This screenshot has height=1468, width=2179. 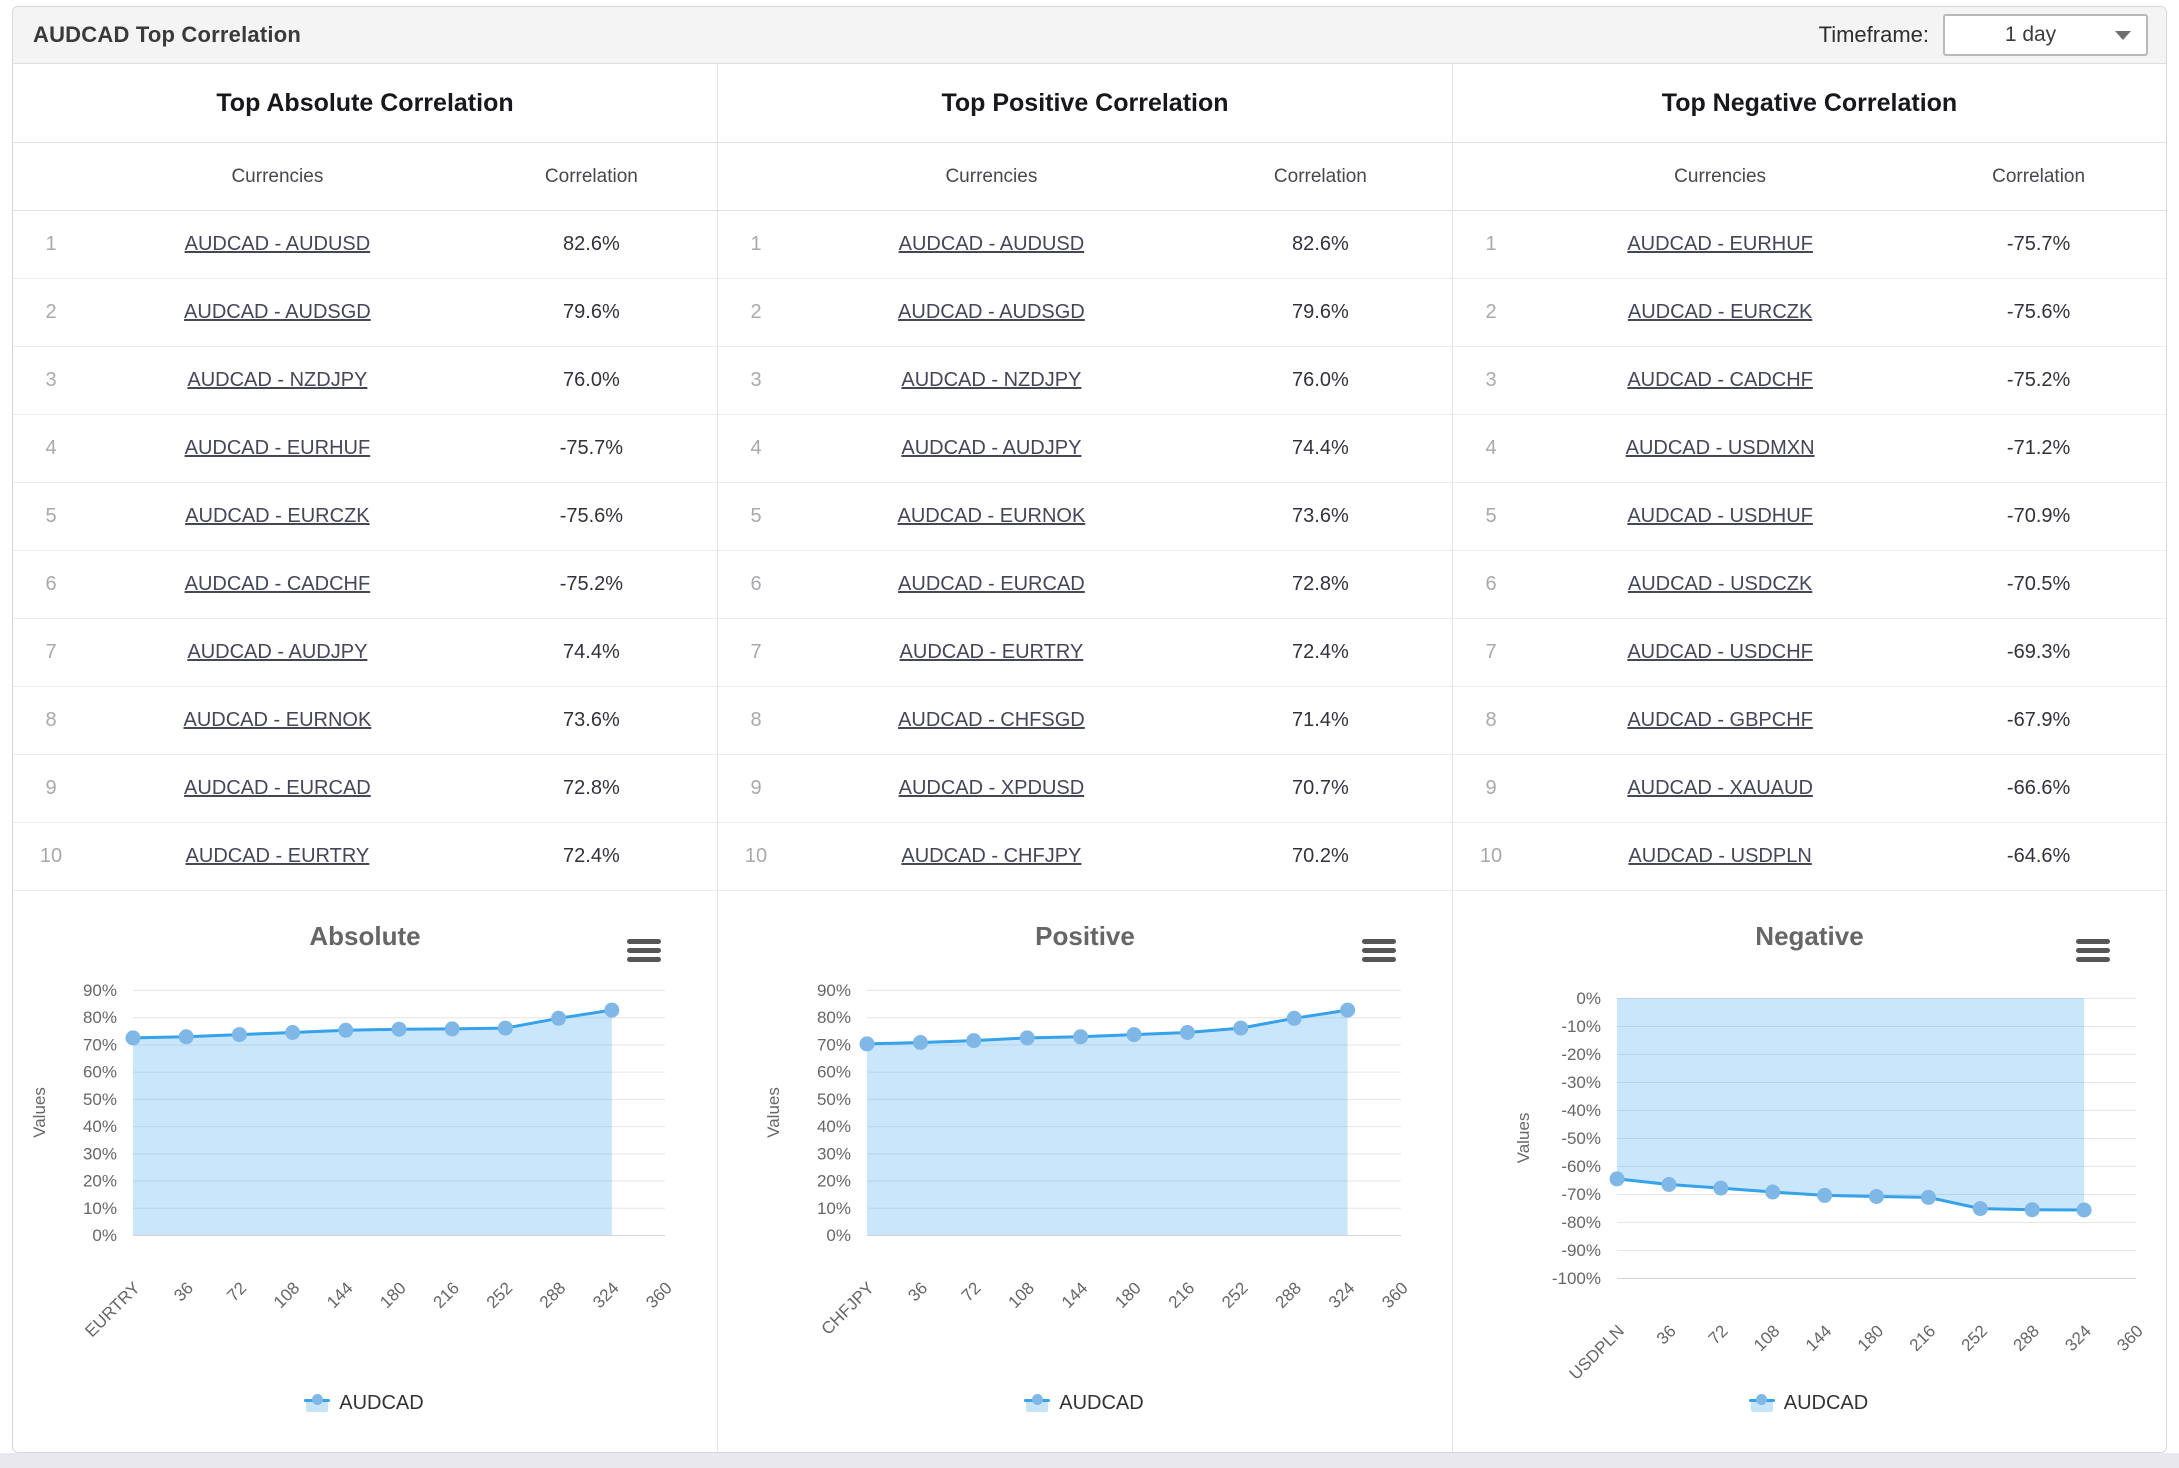 What do you see at coordinates (1394, 1294) in the screenshot?
I see `x-tick-label: 360` at bounding box center [1394, 1294].